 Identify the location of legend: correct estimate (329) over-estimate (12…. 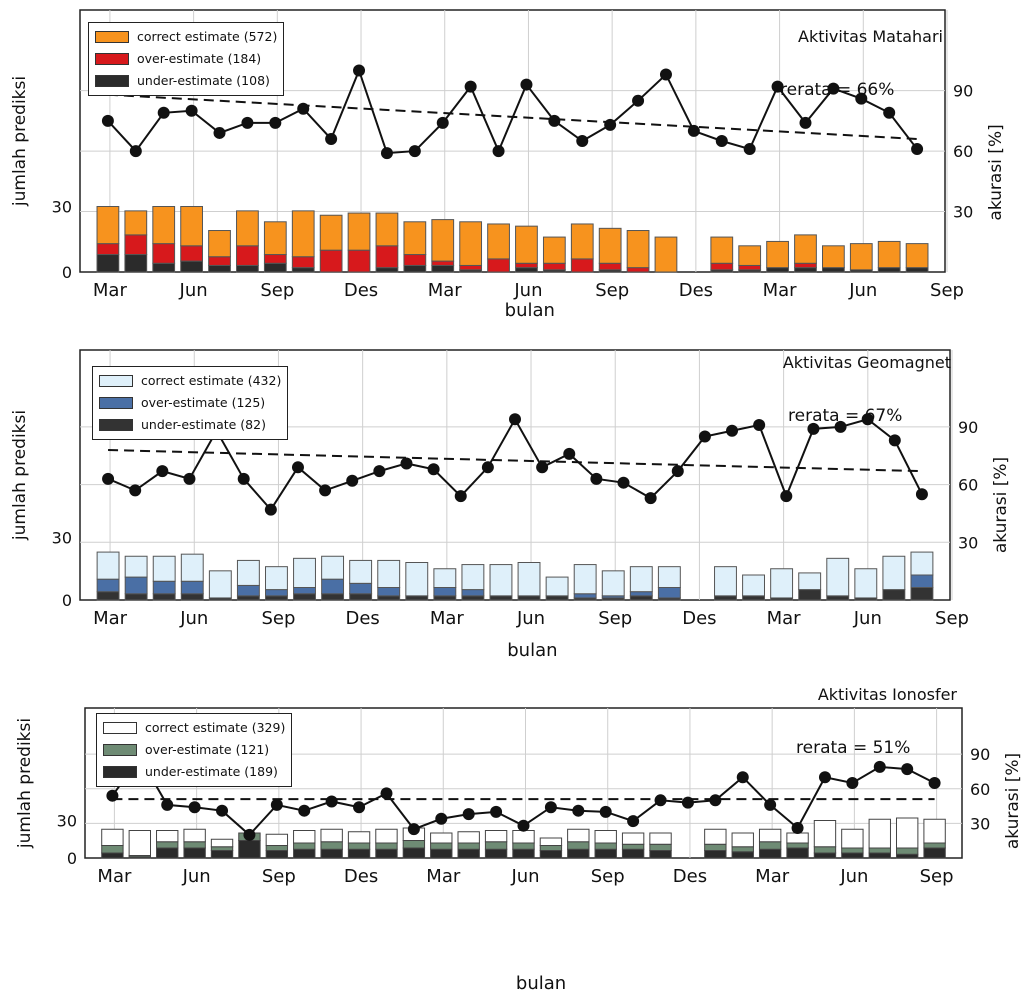
(194, 750).